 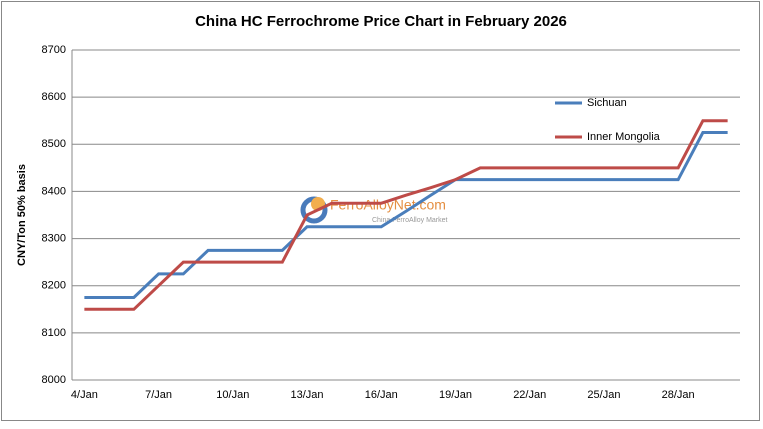 I want to click on x-tick-label: 10/Jan, so click(x=232, y=395).